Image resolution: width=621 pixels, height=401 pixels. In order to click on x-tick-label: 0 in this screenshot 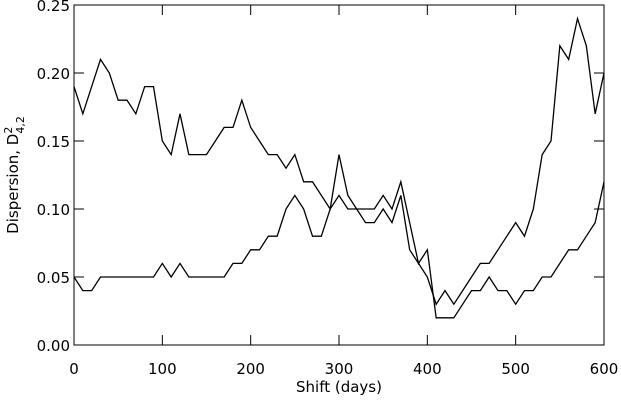, I will do `click(74, 369)`.